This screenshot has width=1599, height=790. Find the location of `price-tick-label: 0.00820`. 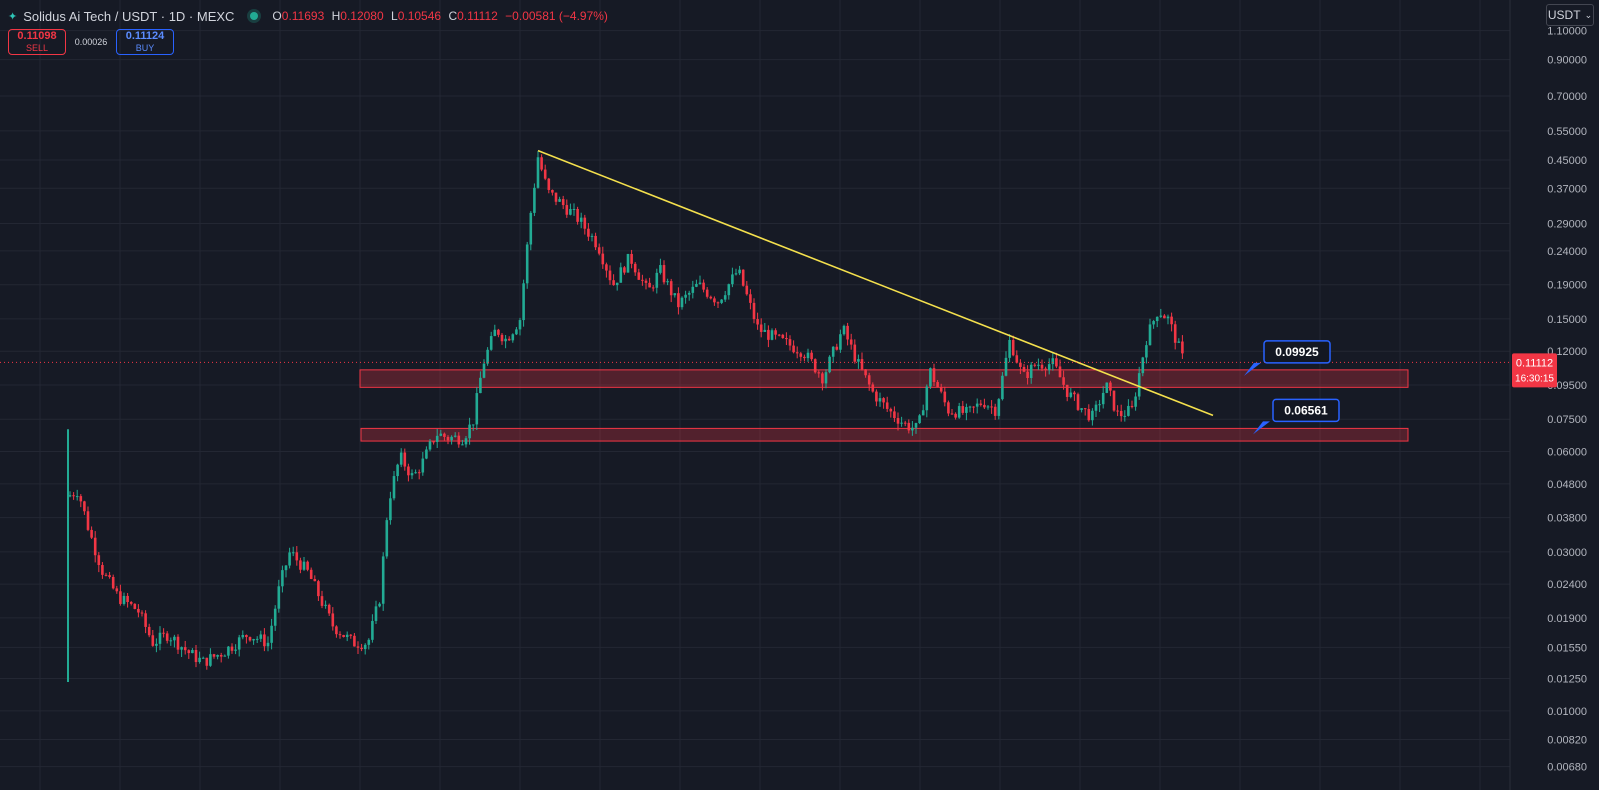

price-tick-label: 0.00820 is located at coordinates (1567, 741).